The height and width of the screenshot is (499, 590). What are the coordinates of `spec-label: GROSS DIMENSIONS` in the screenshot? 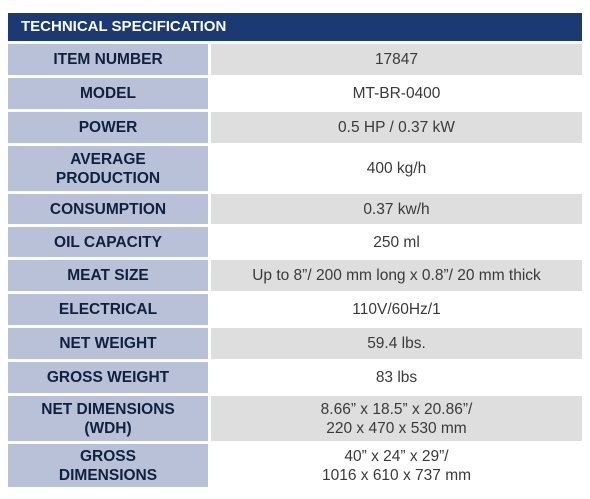 It's located at (108, 465).